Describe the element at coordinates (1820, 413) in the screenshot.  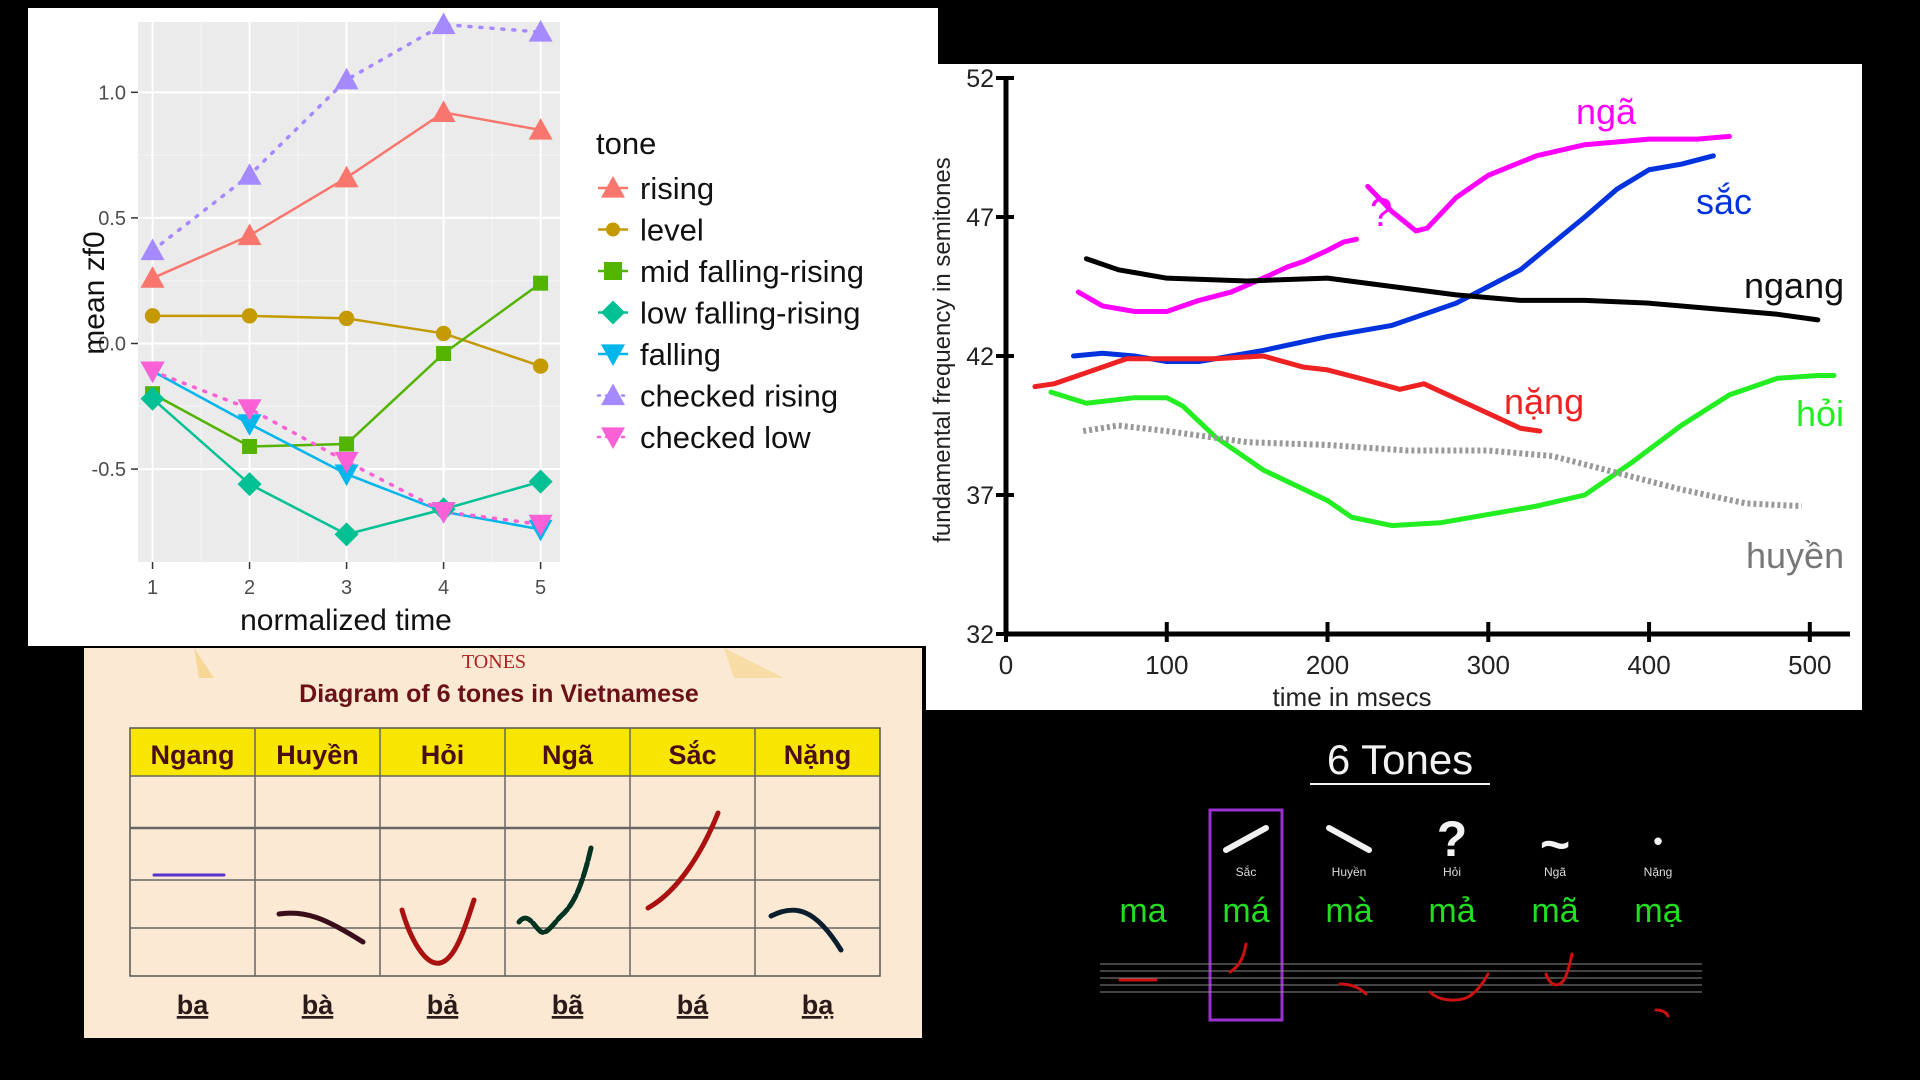
I see `contour-label: hỏi` at that location.